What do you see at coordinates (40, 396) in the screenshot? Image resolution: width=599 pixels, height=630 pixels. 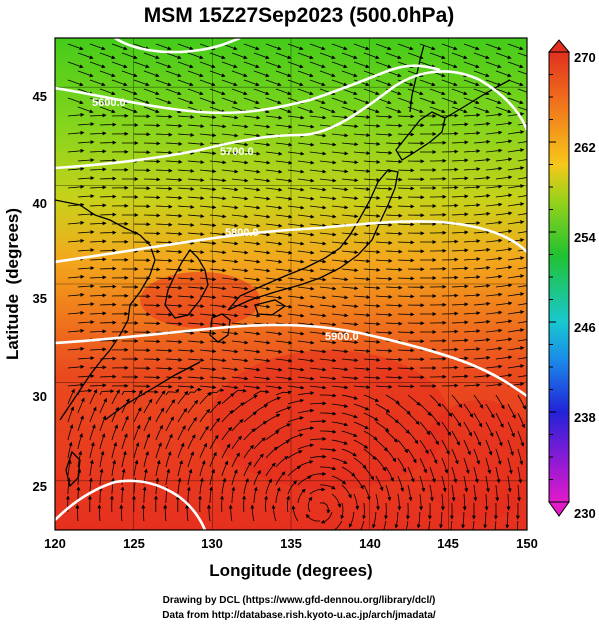 I see `y-tick-label: 30` at bounding box center [40, 396].